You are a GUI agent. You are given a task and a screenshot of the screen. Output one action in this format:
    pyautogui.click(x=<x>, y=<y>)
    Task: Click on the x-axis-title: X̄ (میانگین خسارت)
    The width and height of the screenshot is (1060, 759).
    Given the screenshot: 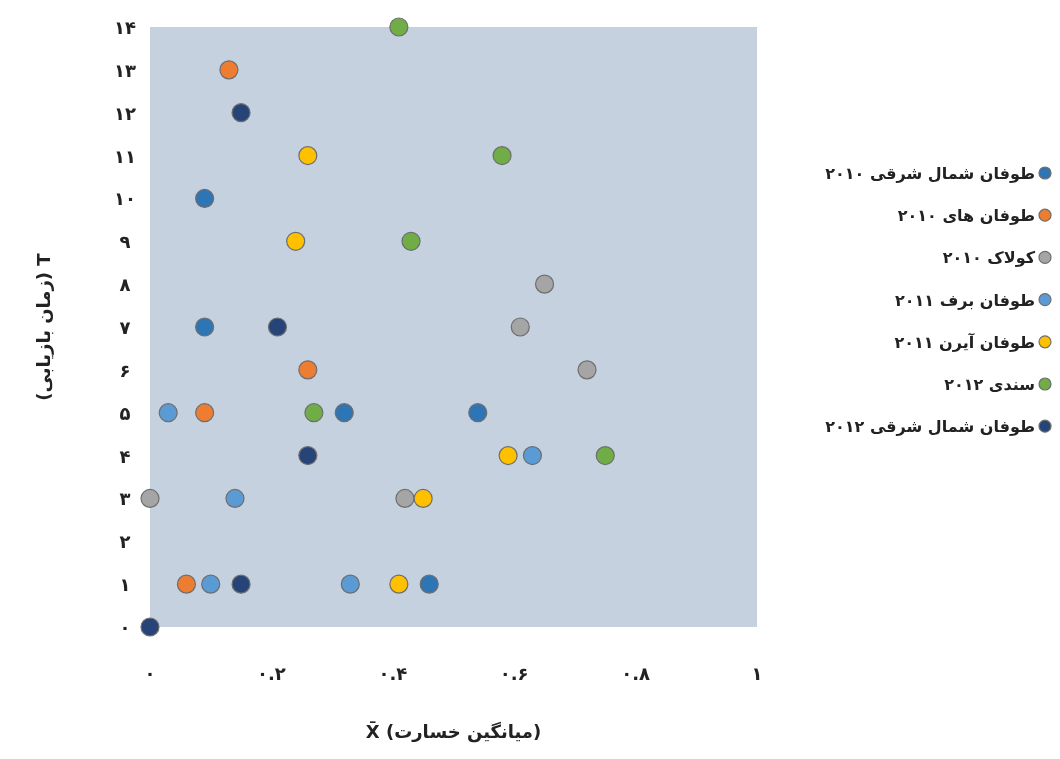 What is the action you would take?
    pyautogui.click(x=453, y=731)
    